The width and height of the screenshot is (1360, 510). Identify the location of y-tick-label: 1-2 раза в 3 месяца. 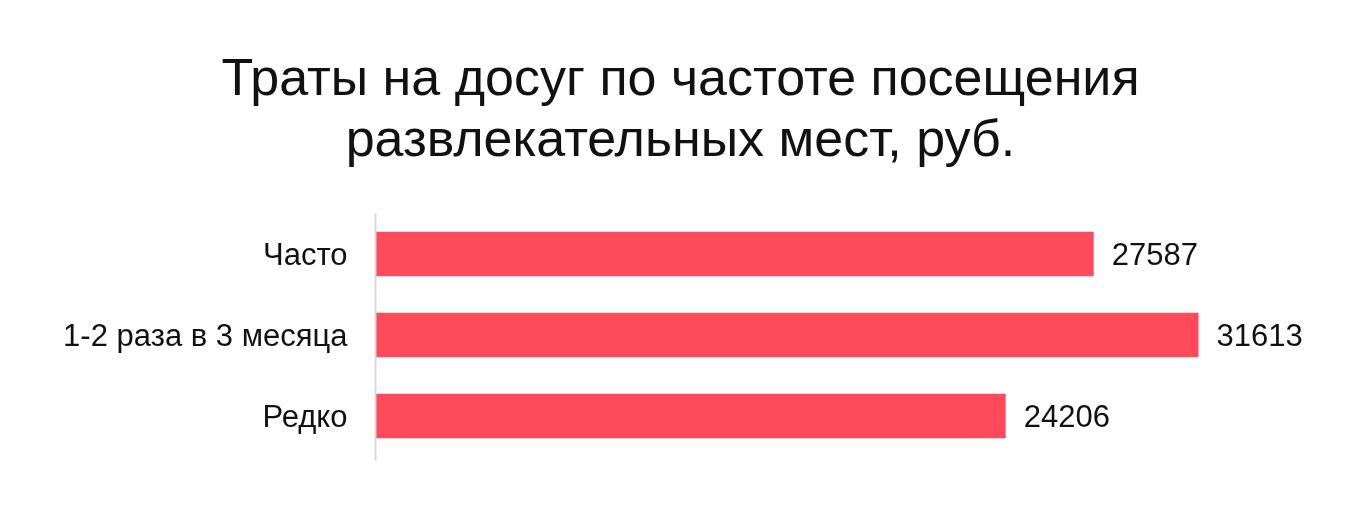
(206, 335).